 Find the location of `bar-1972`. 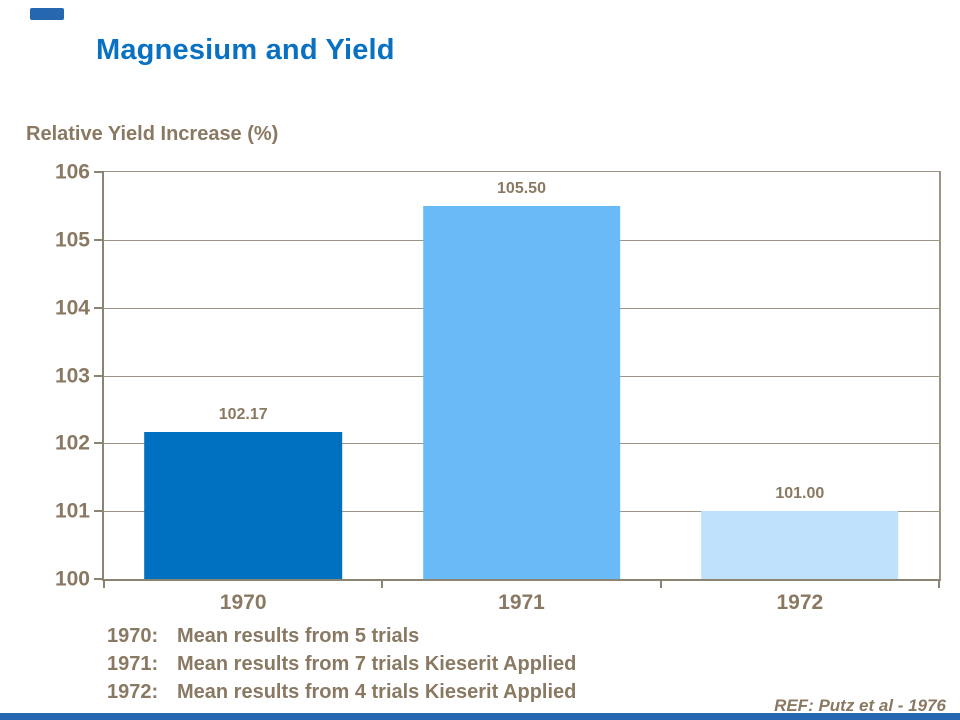

bar-1972 is located at coordinates (800, 545).